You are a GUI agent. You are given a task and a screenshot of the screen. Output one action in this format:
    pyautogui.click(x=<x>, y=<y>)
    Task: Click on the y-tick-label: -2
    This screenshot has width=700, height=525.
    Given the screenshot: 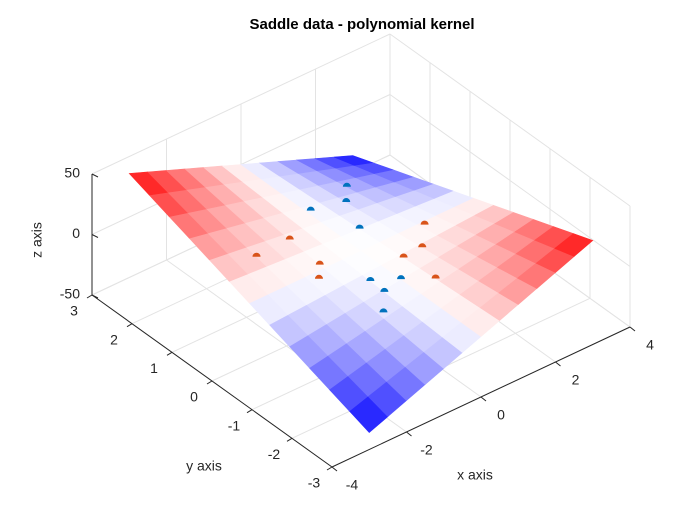 What is the action you would take?
    pyautogui.click(x=274, y=454)
    